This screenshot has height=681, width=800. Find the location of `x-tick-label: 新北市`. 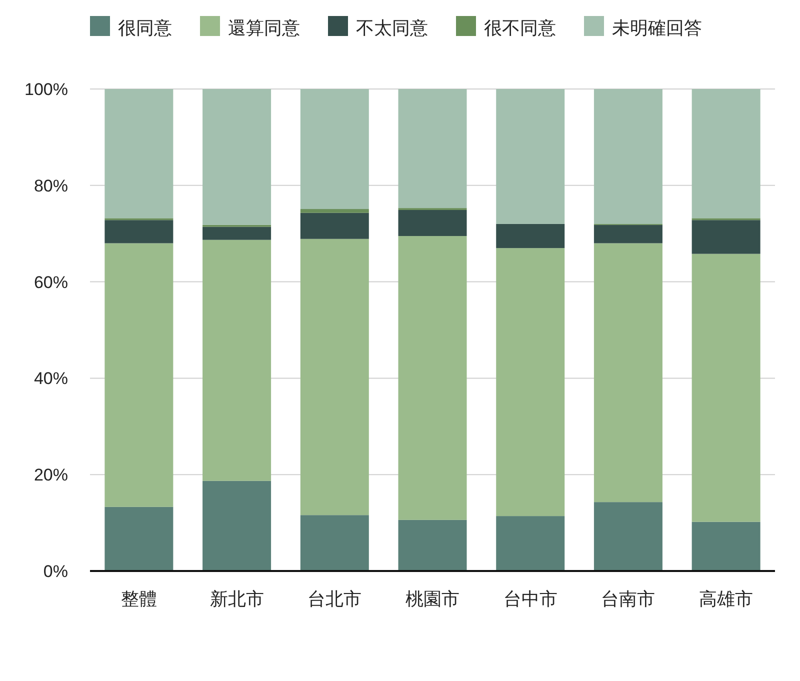

x-tick-label: 新北市 is located at coordinates (237, 599).